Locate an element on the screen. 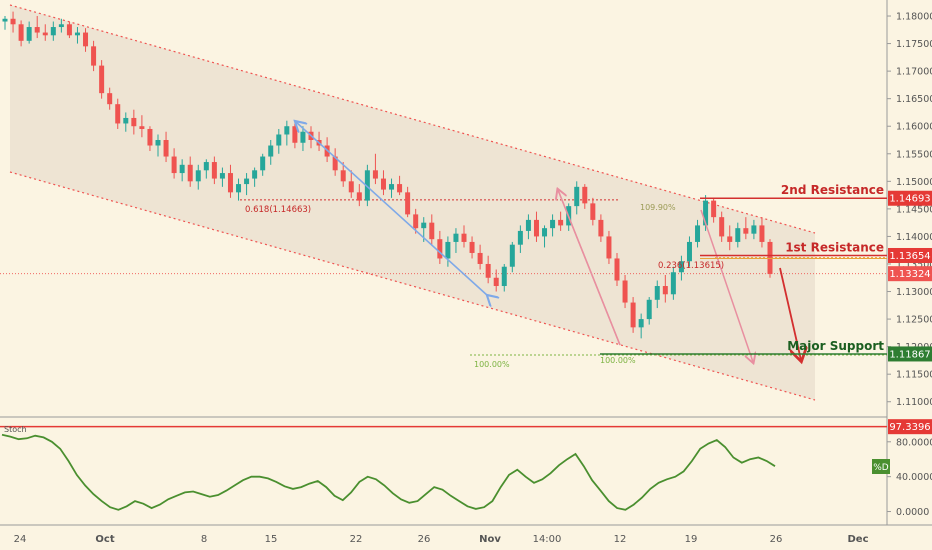 The height and width of the screenshot is (550, 932). fib-100-label-left: 100.00% is located at coordinates (492, 364).